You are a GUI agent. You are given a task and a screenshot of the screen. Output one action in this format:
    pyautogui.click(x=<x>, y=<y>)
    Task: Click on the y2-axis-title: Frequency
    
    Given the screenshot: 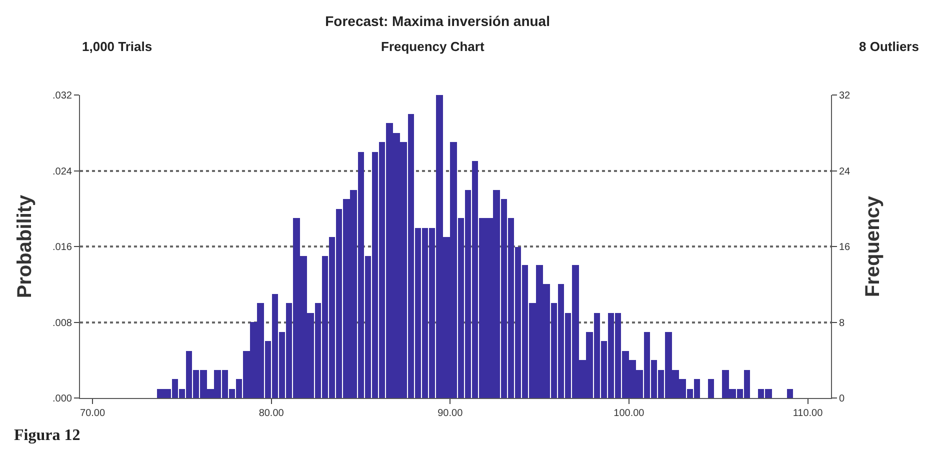 What is the action you would take?
    pyautogui.click(x=873, y=246)
    